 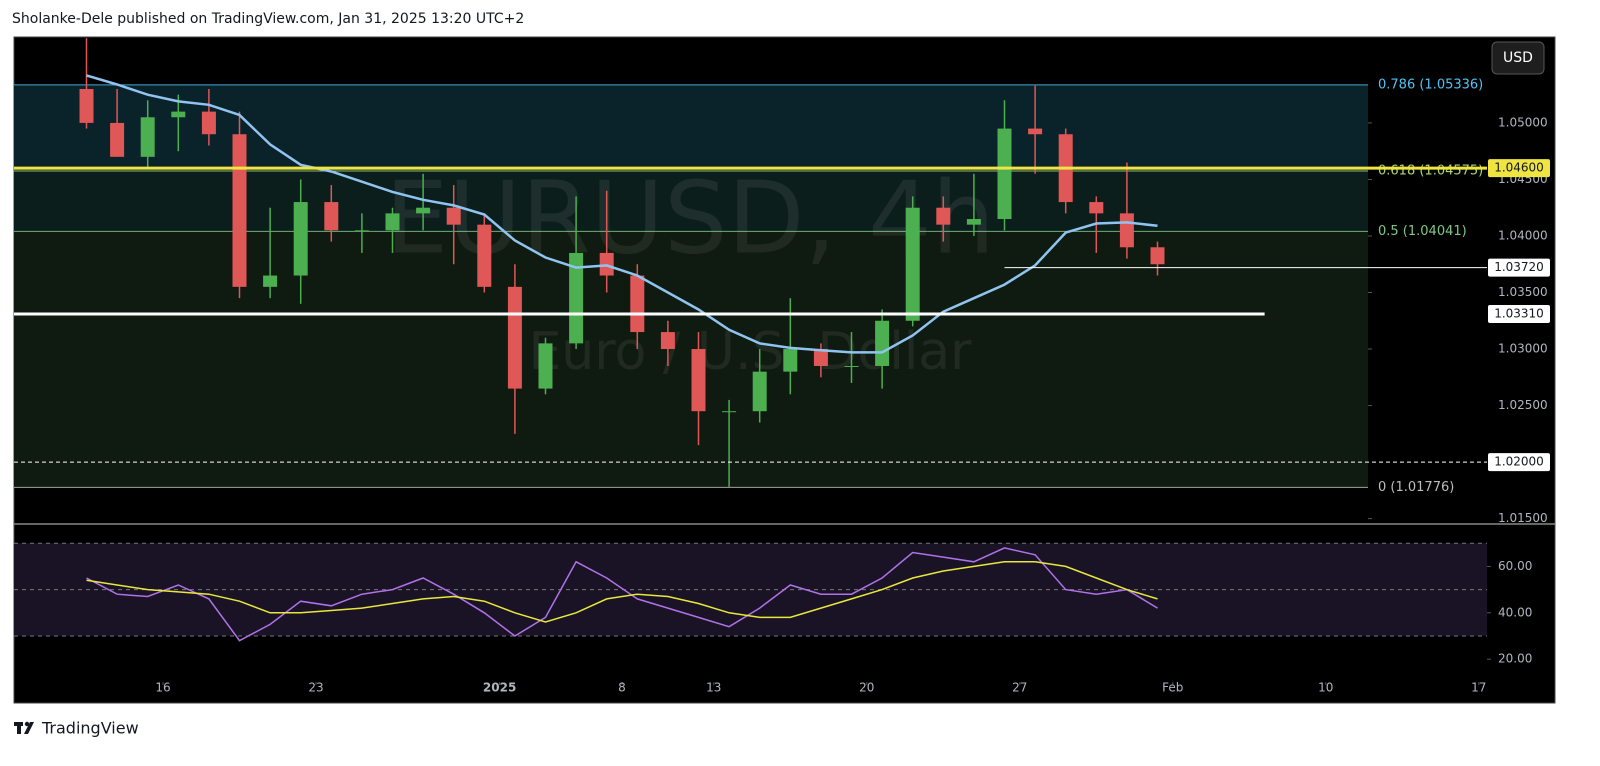 What do you see at coordinates (1515, 566) in the screenshot?
I see `y-tick-label: 60.00` at bounding box center [1515, 566].